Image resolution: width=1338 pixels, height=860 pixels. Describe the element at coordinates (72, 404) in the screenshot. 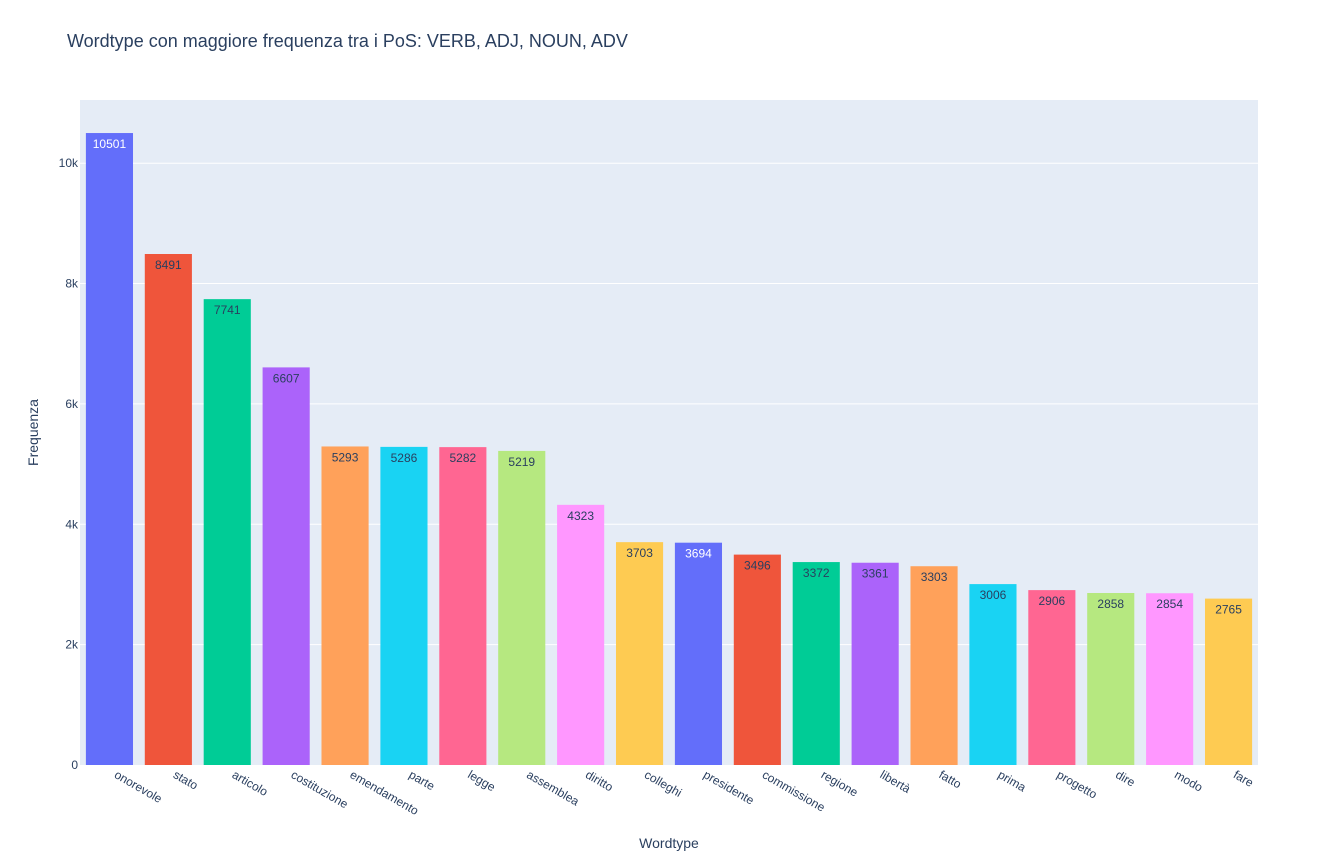

I see `y-tick-label: 6k` at that location.